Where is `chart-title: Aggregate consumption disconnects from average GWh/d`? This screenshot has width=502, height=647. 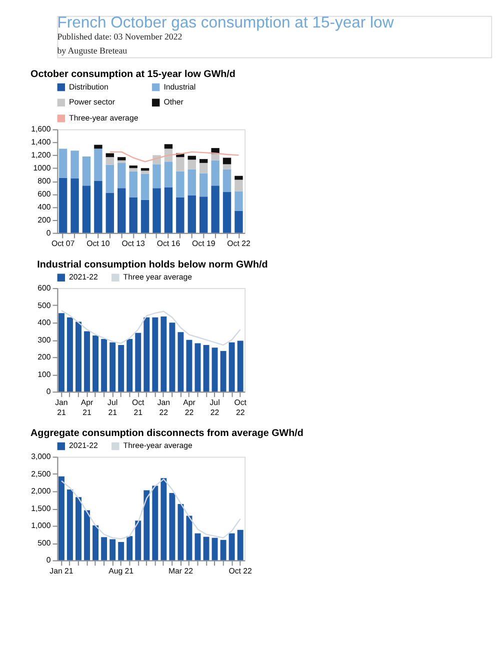
chart-title: Aggregate consumption disconnects from average GWh/d is located at coordinates (167, 433).